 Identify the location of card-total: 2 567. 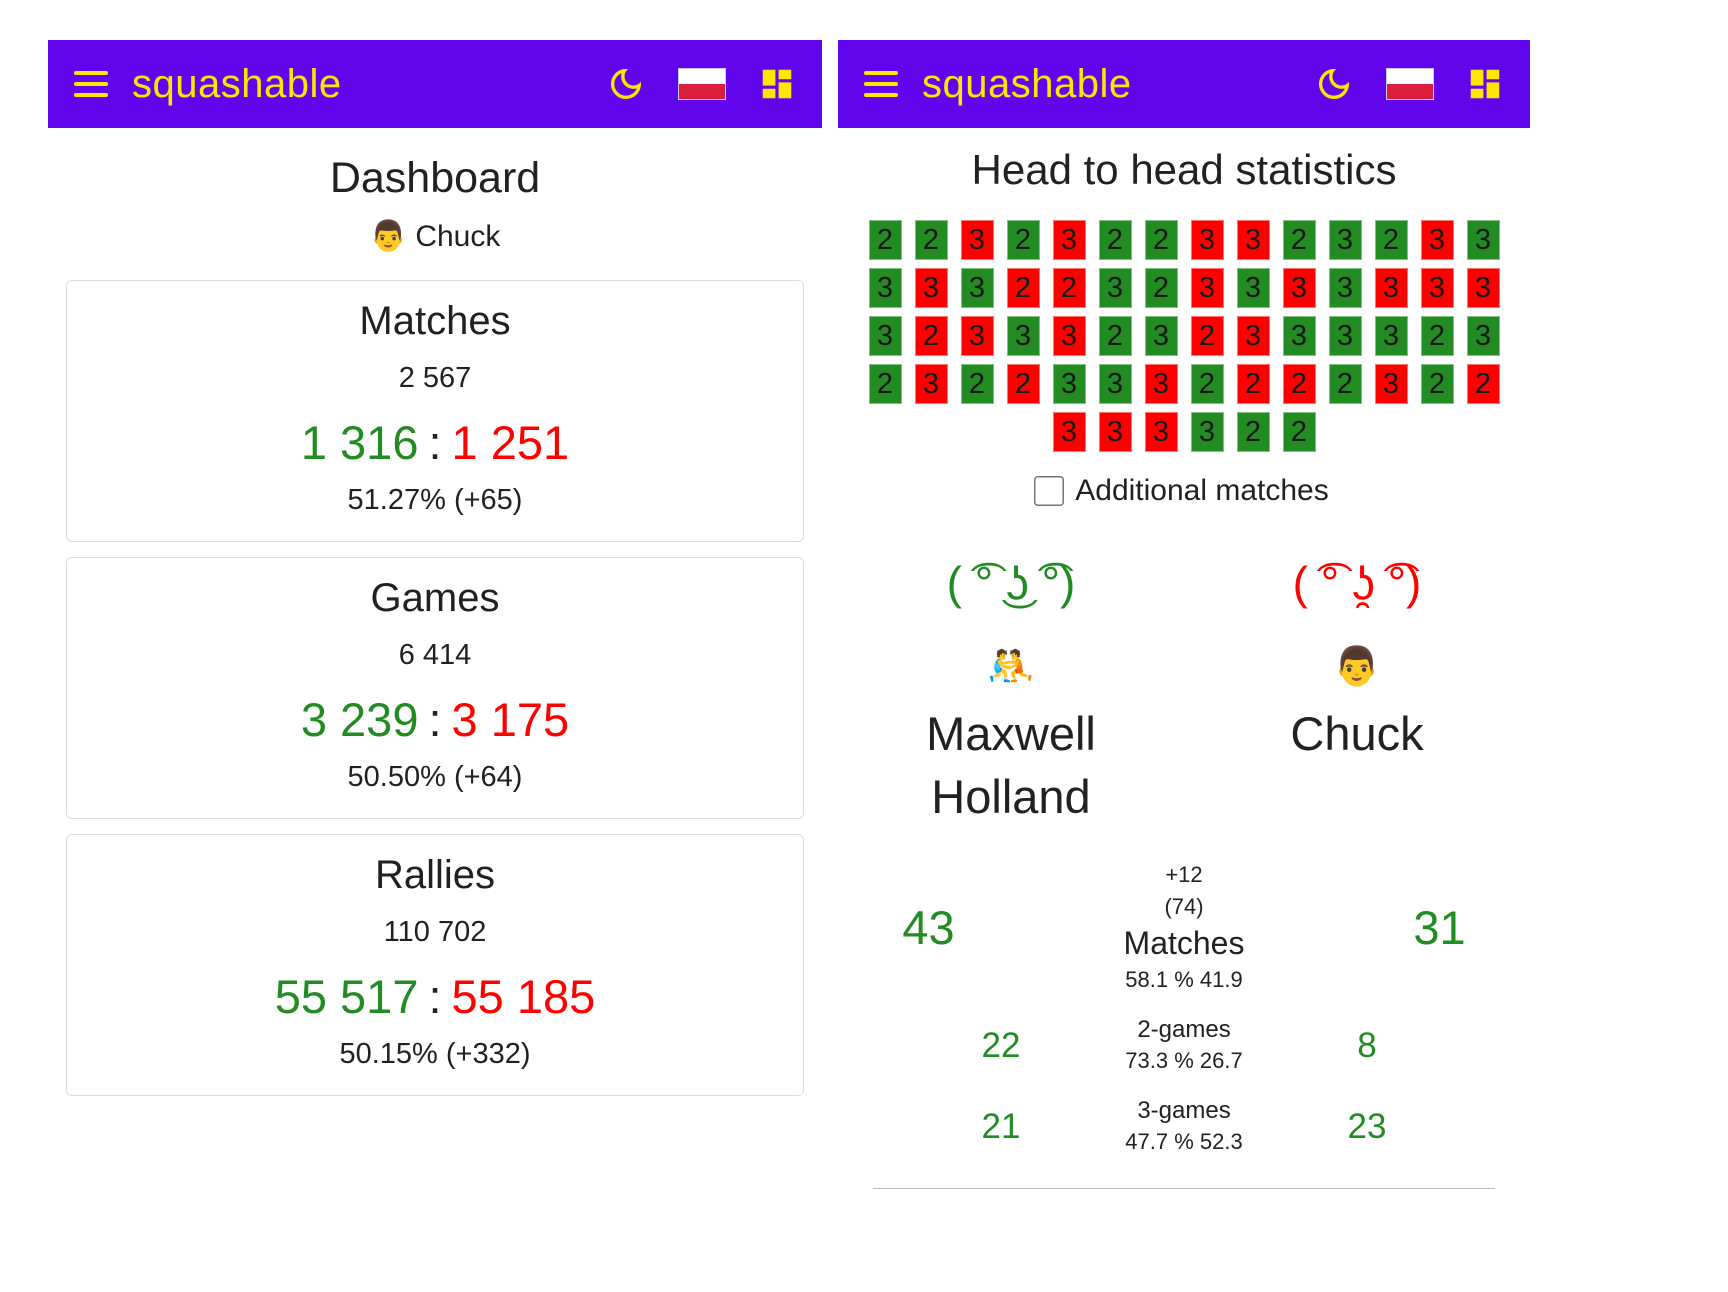
(435, 378).